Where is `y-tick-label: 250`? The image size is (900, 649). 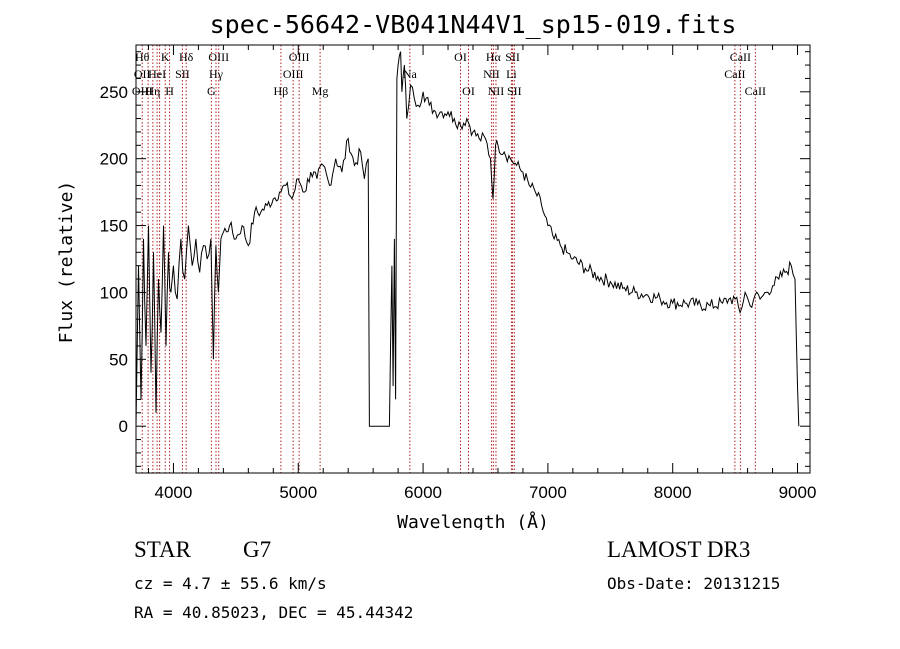 y-tick-label: 250 is located at coordinates (114, 92).